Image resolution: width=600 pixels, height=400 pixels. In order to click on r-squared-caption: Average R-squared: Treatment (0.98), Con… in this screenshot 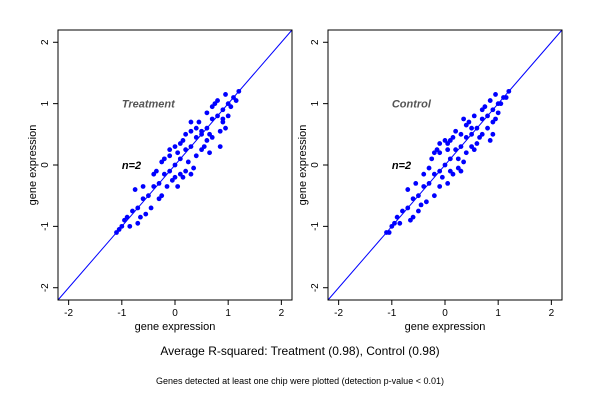, I will do `click(300, 351)`.